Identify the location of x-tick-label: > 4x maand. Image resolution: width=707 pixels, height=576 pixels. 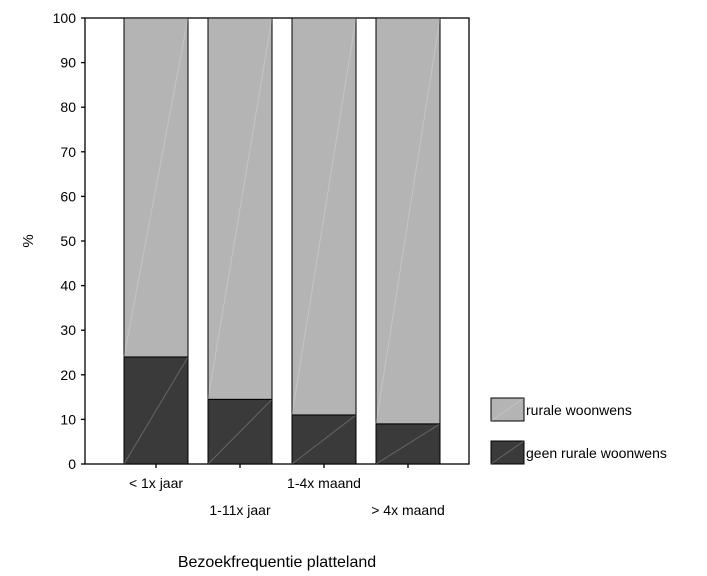
(408, 510).